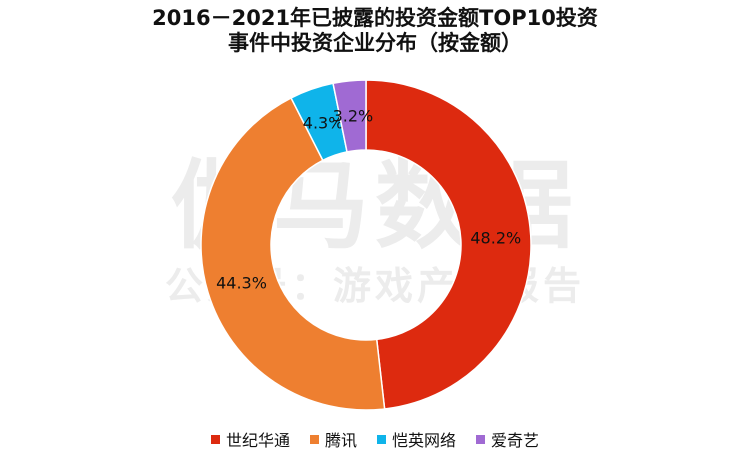  Describe the element at coordinates (515, 440) in the screenshot. I see `legend-label-3: 爱奇艺` at that location.